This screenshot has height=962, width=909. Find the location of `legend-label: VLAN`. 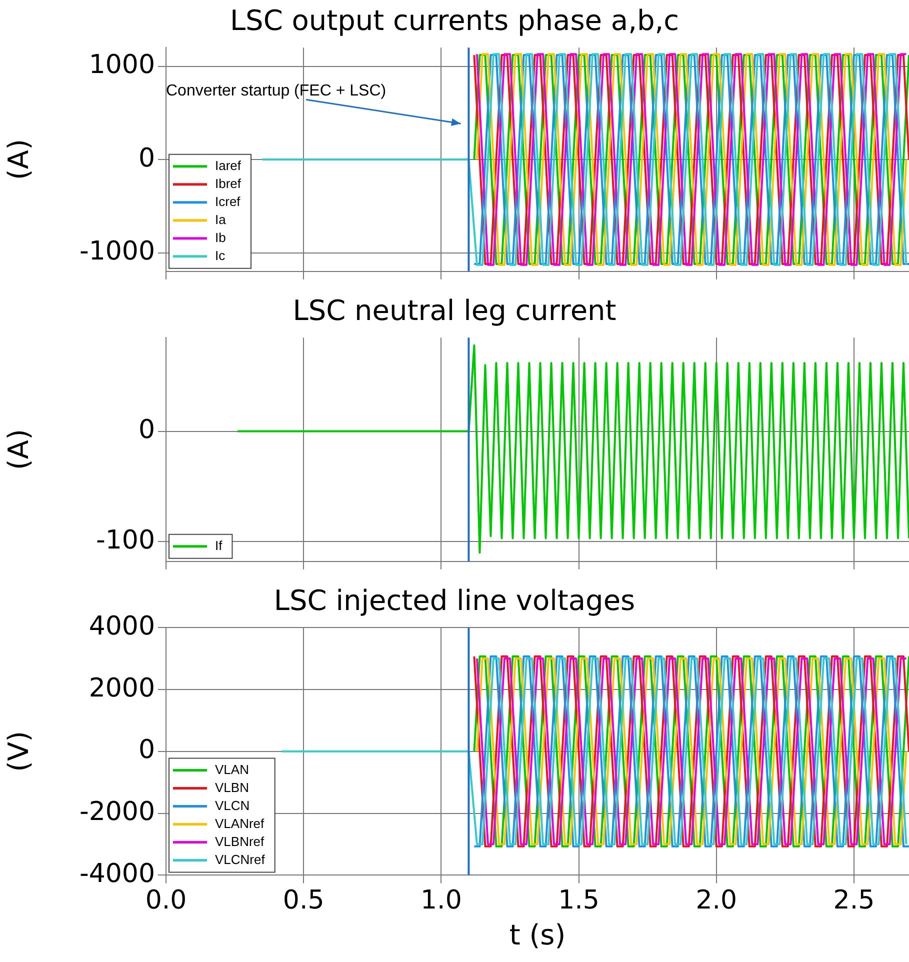

legend-label: VLAN is located at coordinates (232, 769).